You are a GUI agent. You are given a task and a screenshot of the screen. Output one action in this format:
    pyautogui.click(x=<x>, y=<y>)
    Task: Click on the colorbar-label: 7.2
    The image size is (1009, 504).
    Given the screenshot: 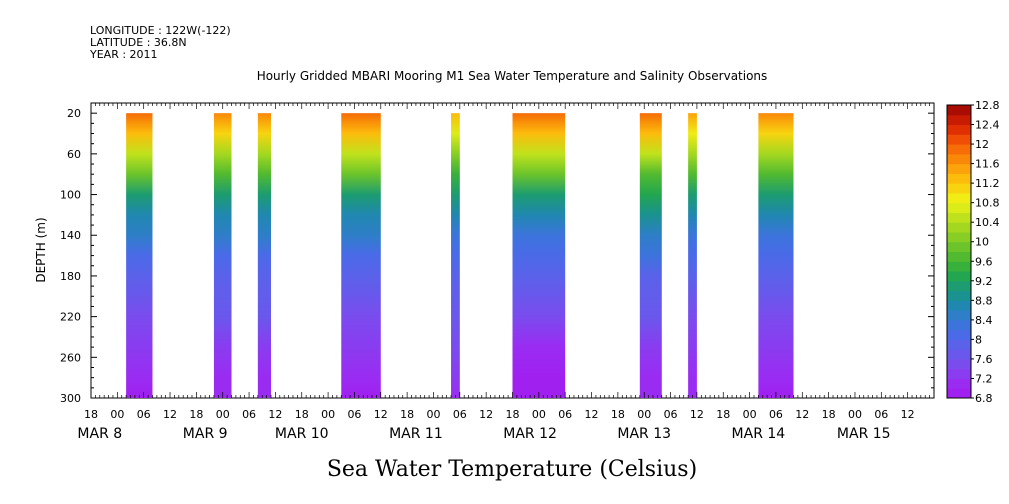 What is the action you would take?
    pyautogui.click(x=984, y=378)
    